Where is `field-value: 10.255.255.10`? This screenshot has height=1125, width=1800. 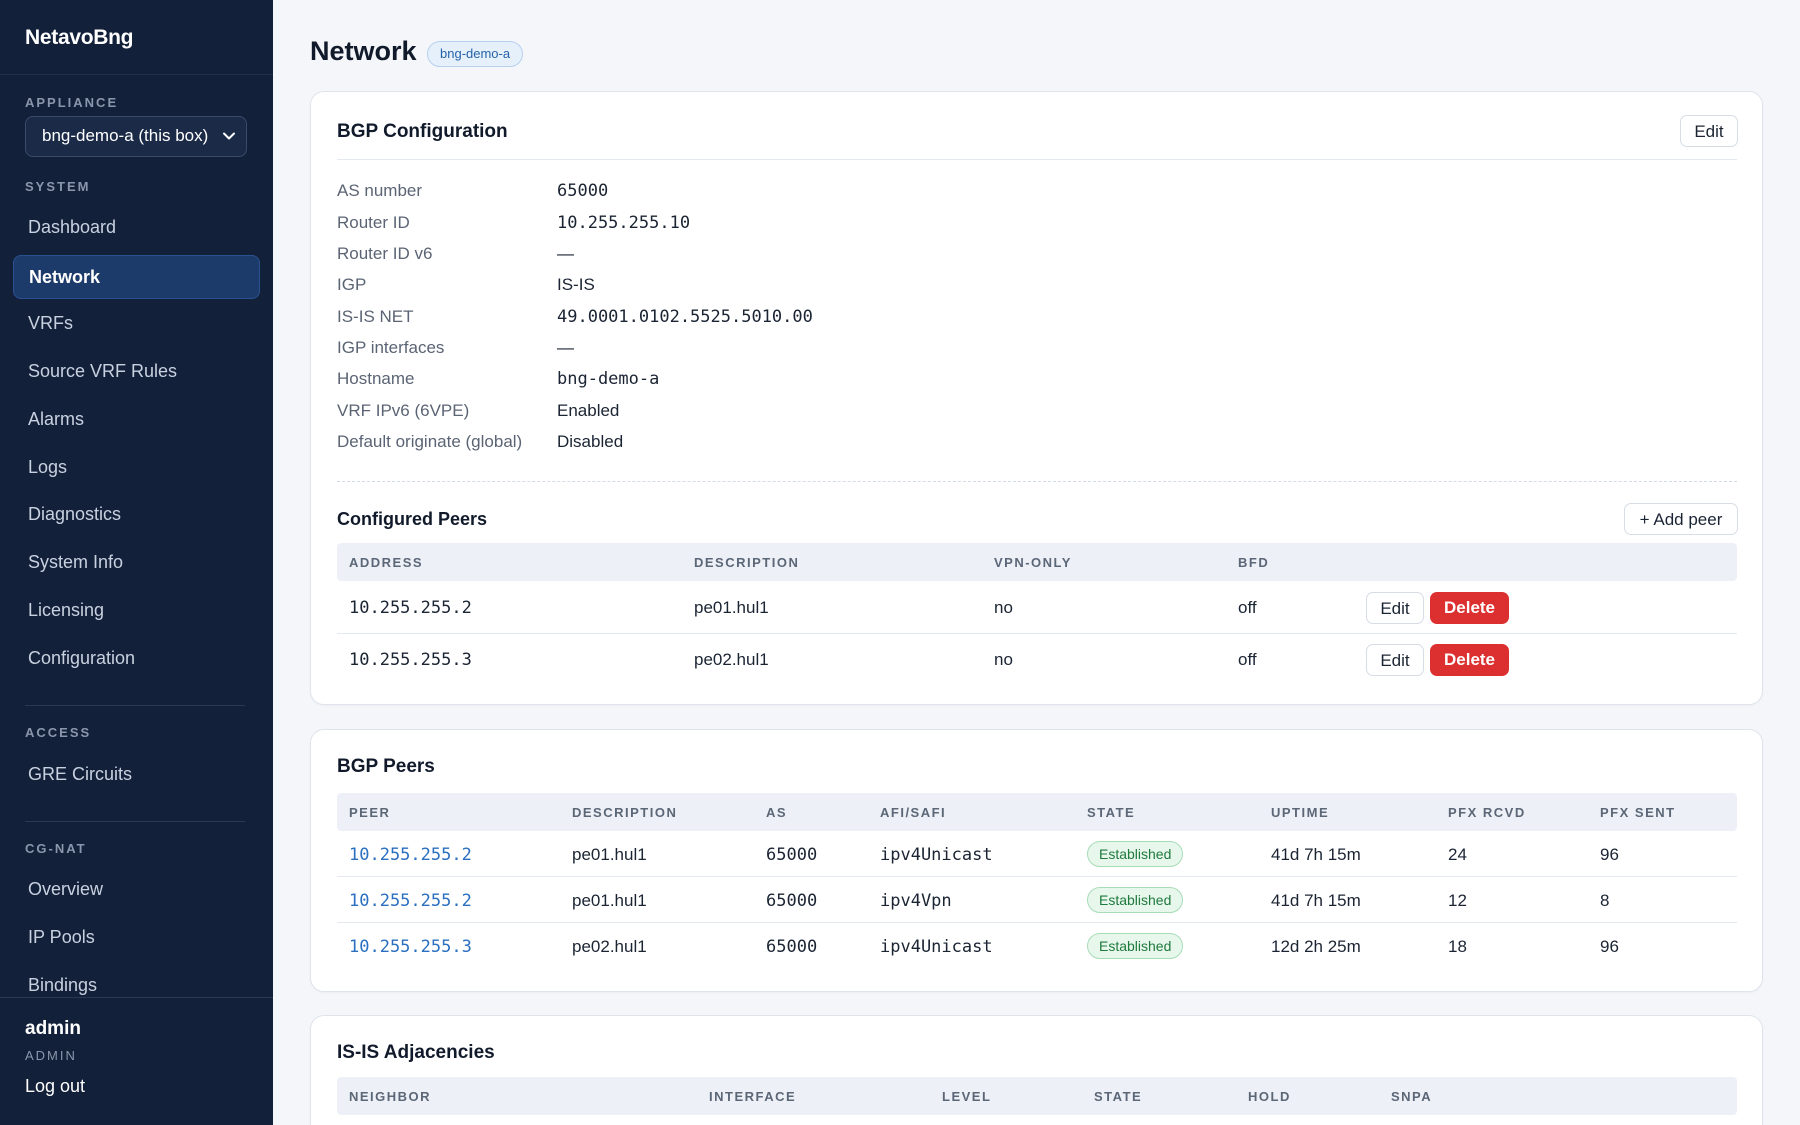 field-value: 10.255.255.10 is located at coordinates (624, 223).